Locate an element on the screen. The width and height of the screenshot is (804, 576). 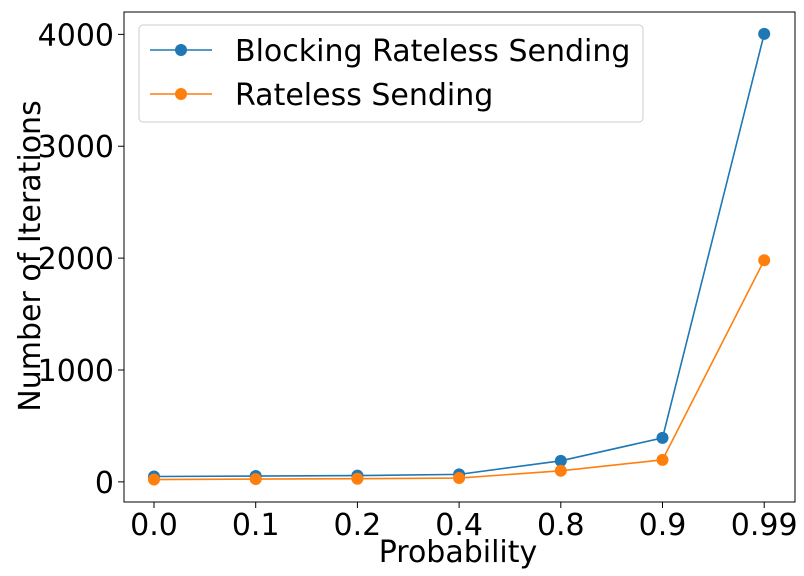
x-tick-label: 0.9 is located at coordinates (663, 525).